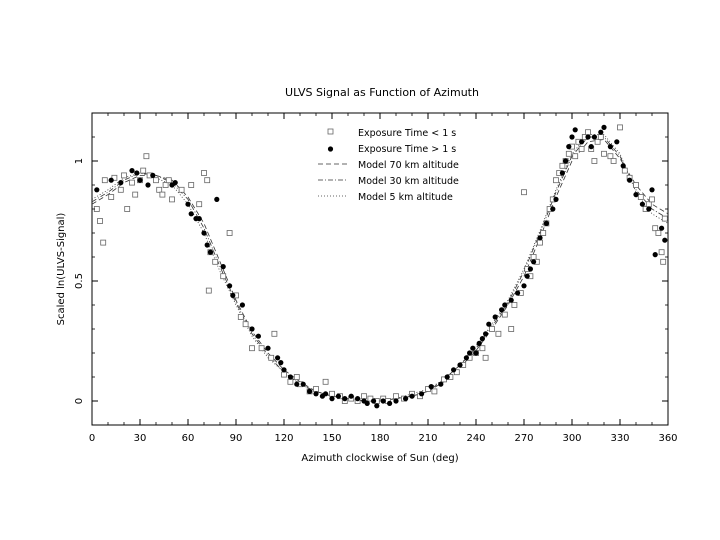 This screenshot has width=720, height=540. I want to click on chart-title: ULVS Signal as Function of Azimuth, so click(382, 92).